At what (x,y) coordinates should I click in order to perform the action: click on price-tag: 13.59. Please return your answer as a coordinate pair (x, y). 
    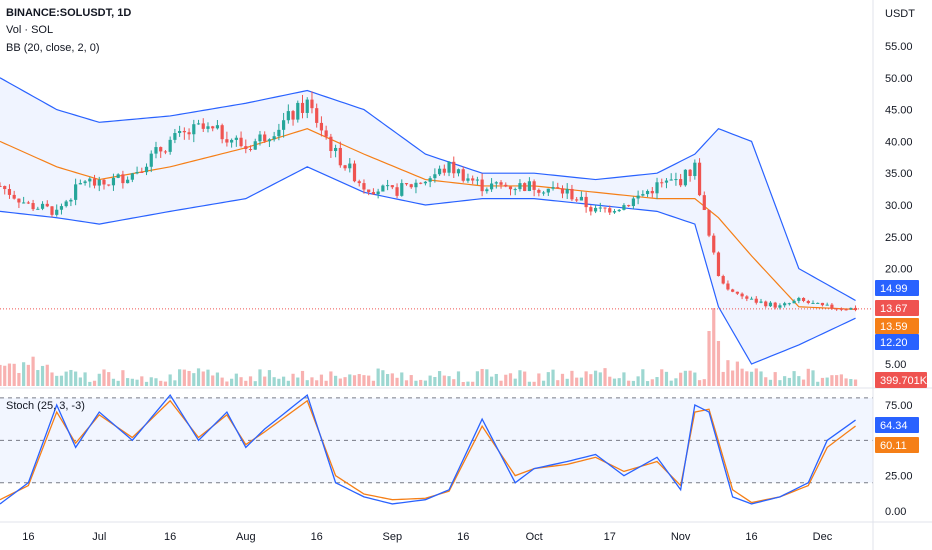
    Looking at the image, I should click on (897, 326).